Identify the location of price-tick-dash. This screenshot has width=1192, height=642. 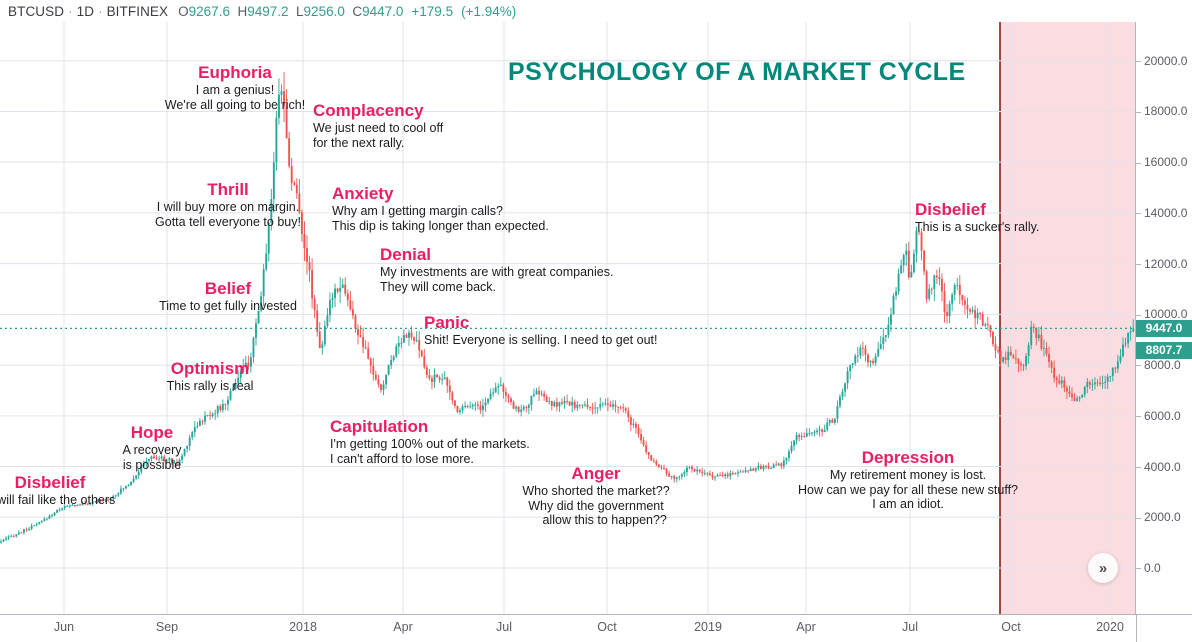
(1138, 264).